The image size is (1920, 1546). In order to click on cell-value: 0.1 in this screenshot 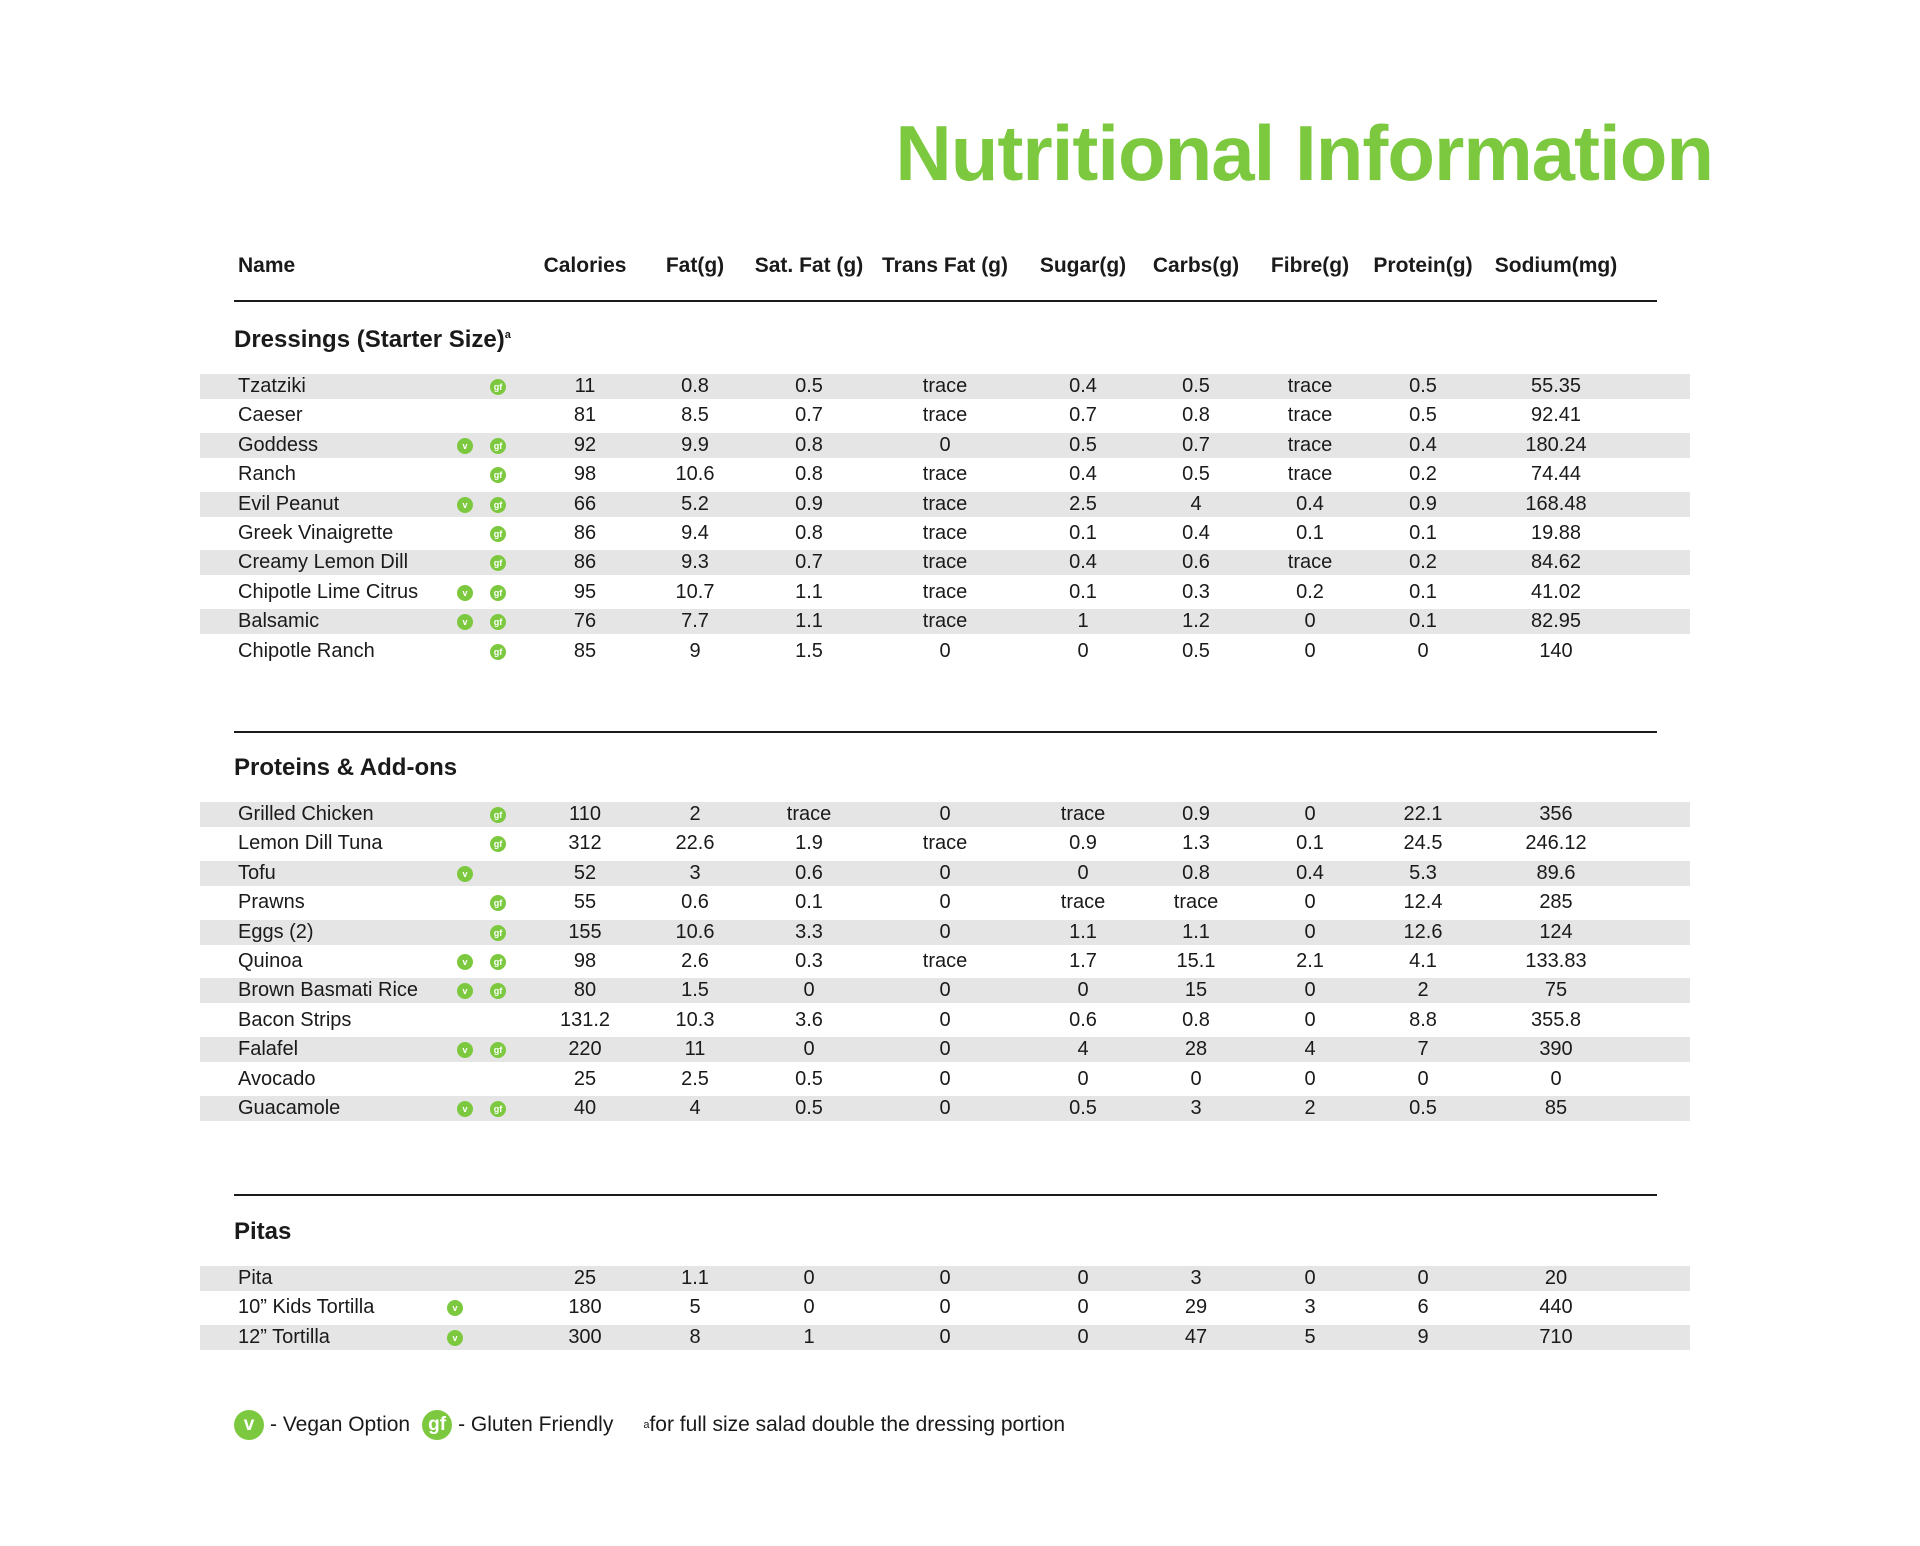, I will do `click(1083, 532)`.